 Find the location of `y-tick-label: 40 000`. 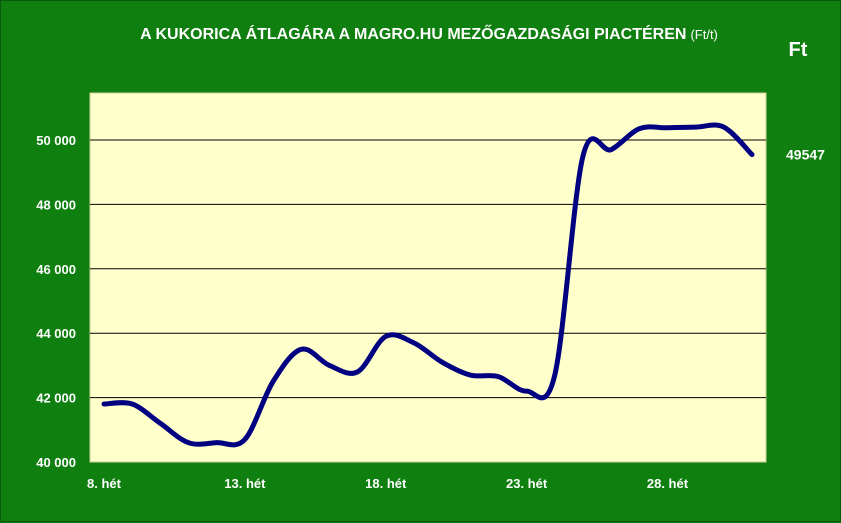

y-tick-label: 40 000 is located at coordinates (56, 462).